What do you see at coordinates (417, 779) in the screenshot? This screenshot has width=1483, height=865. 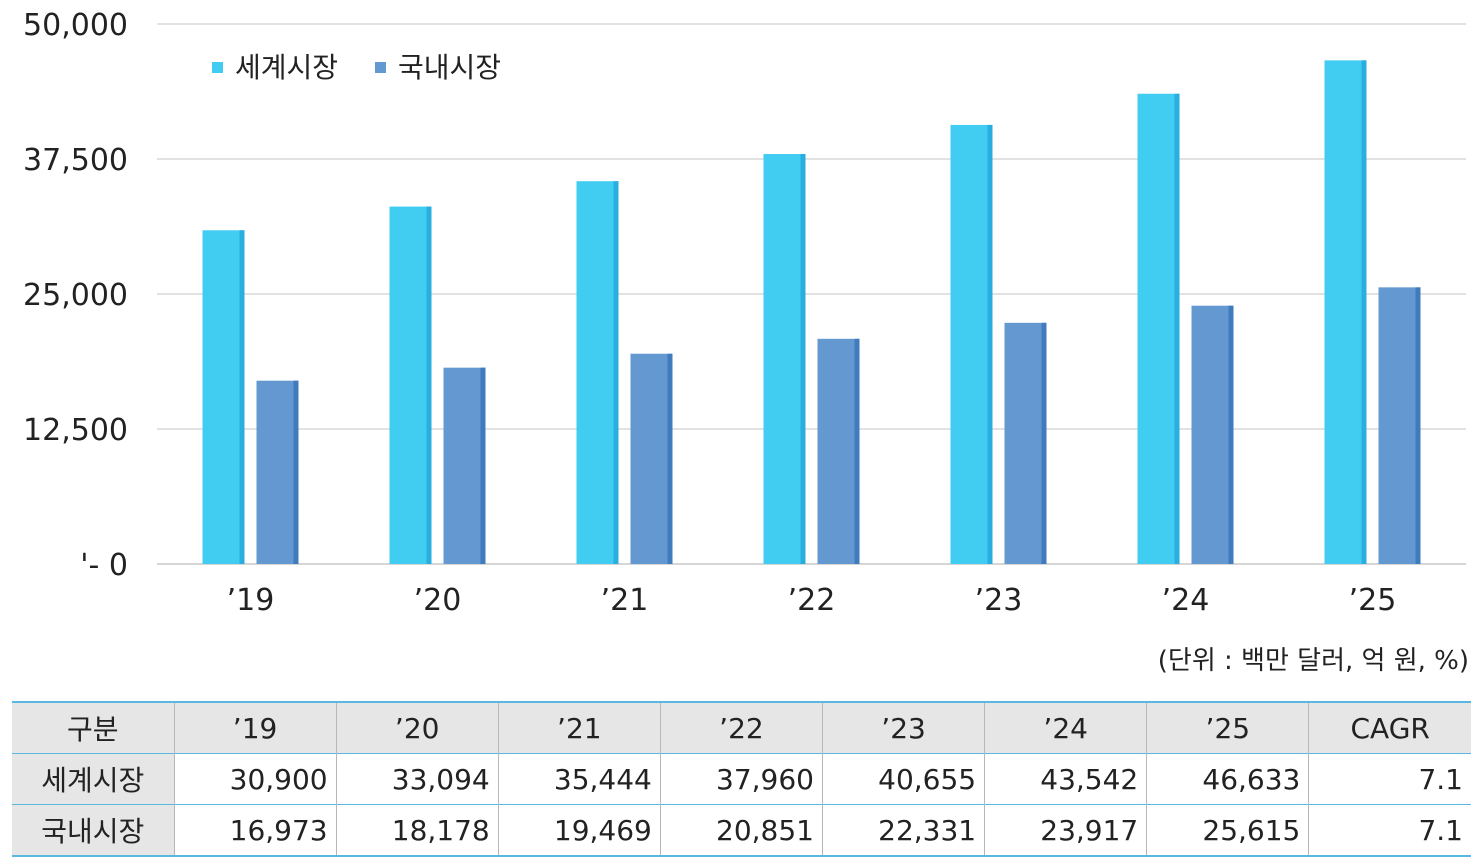 I see `table-cell: 33,094` at bounding box center [417, 779].